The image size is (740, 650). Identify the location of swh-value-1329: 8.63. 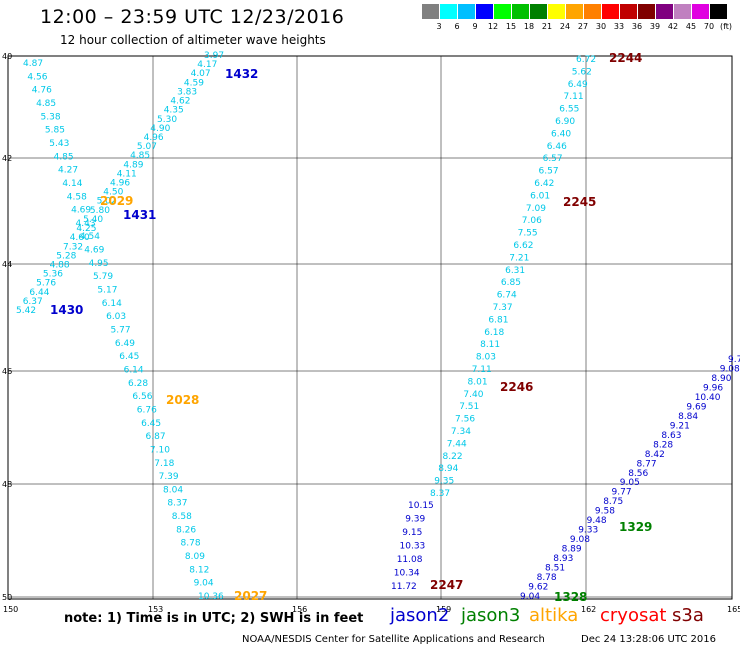
(671, 436).